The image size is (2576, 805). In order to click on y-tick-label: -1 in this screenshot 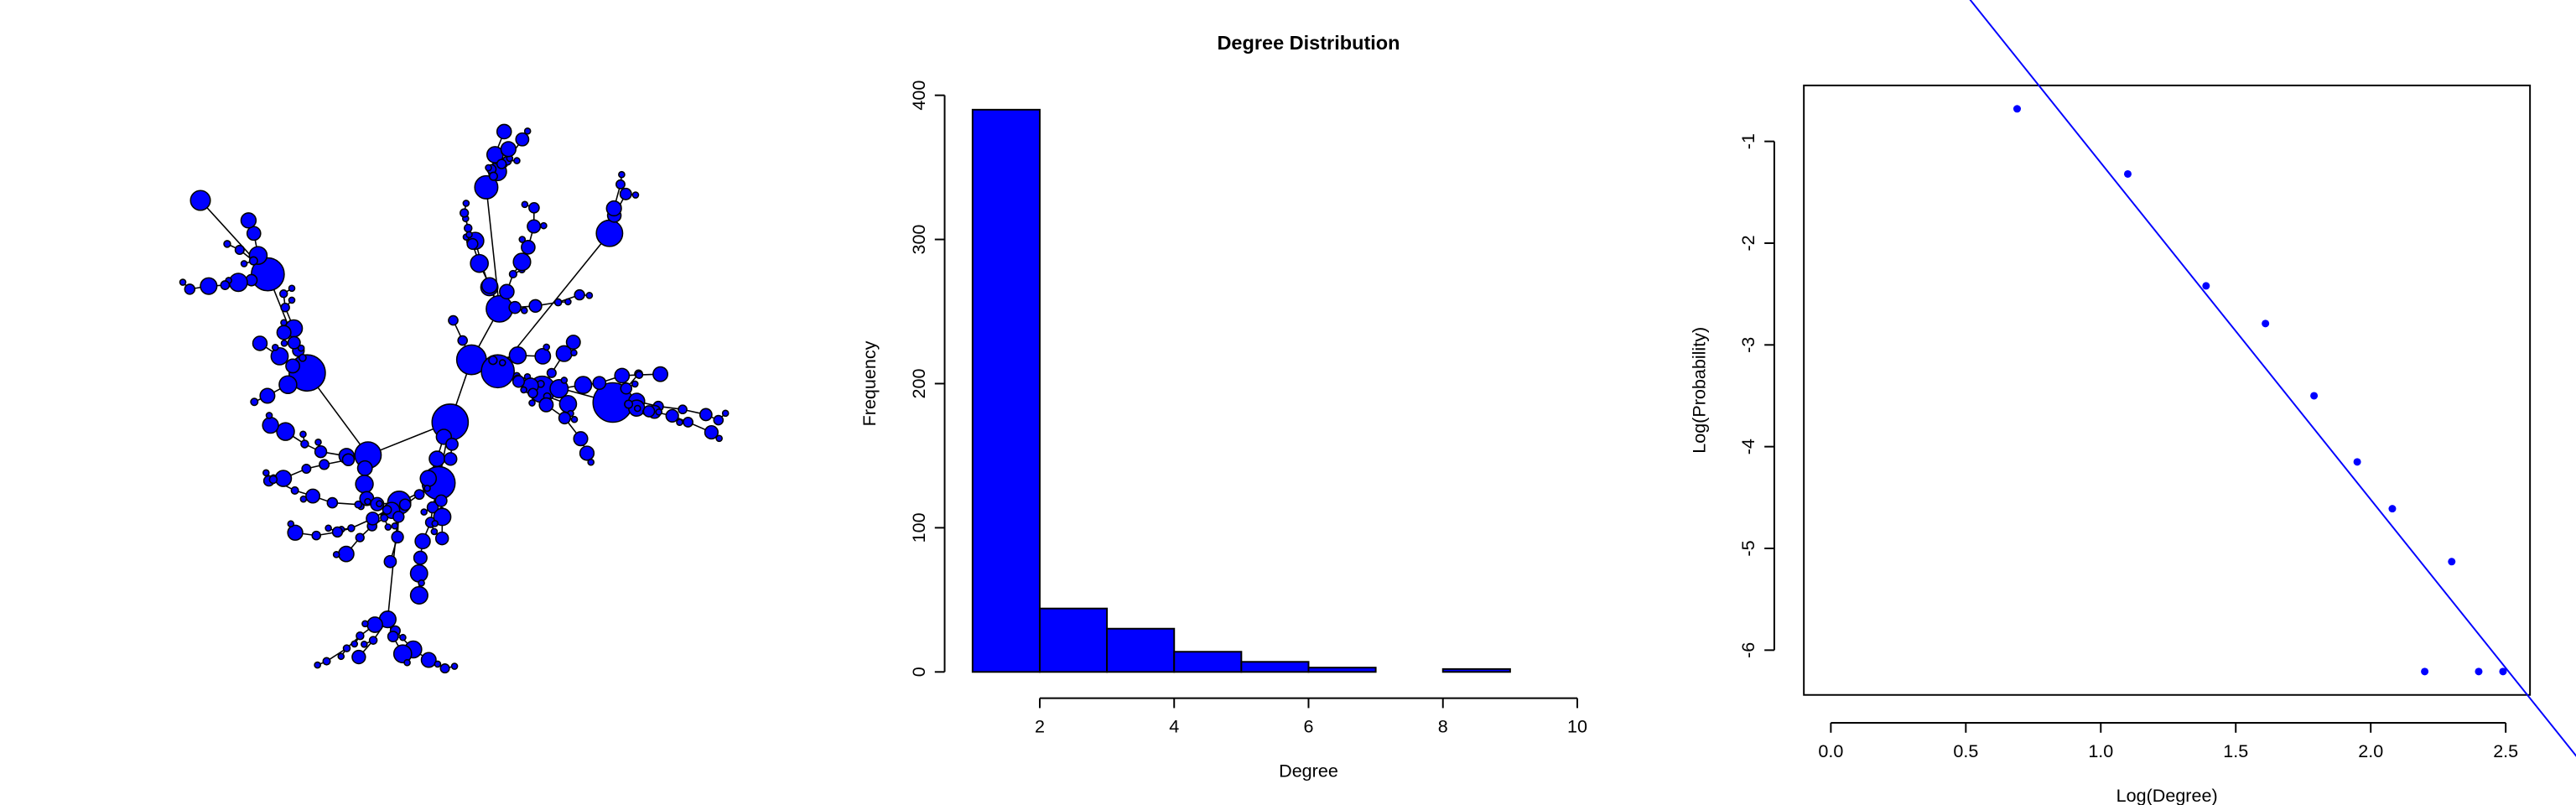, I will do `click(1747, 141)`.